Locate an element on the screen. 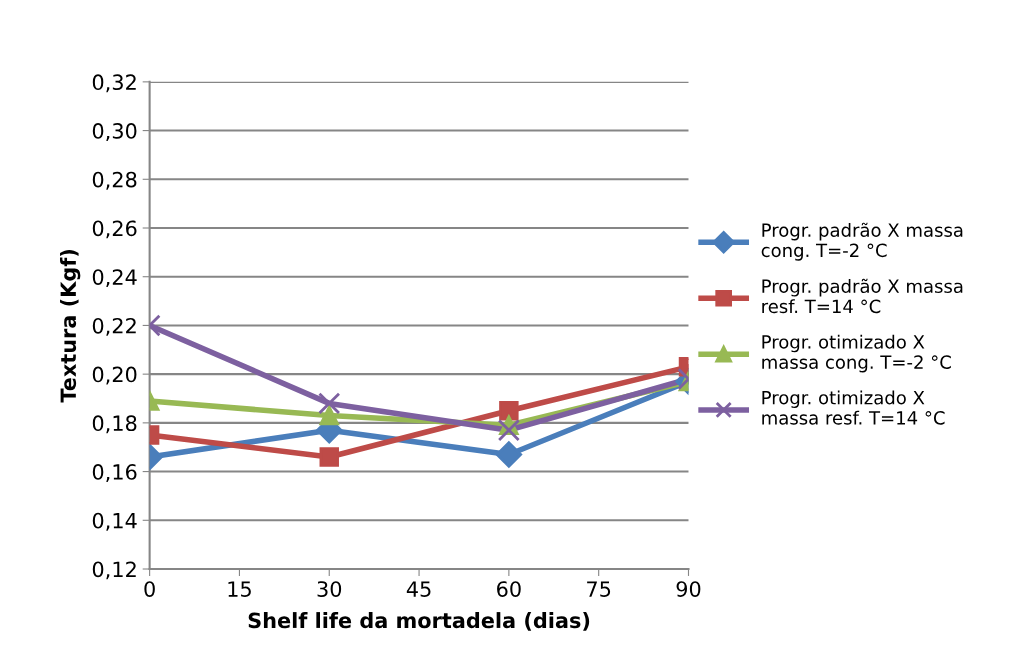 This screenshot has height=671, width=1011. x-tick-label: 60 is located at coordinates (509, 589).